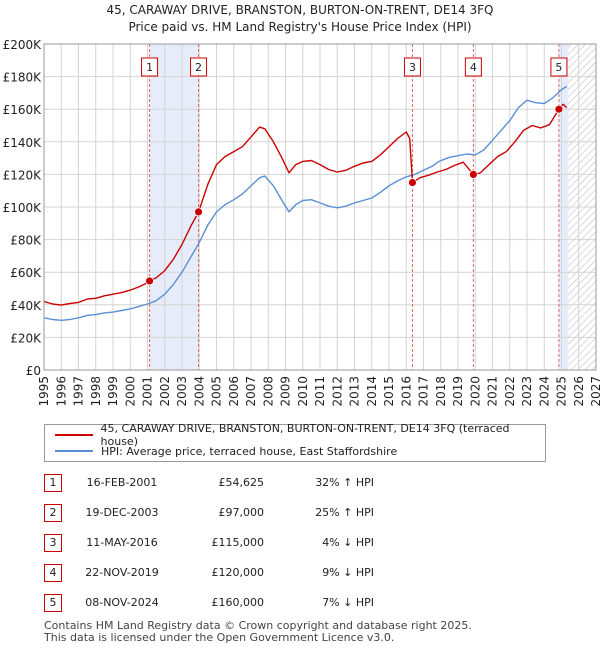  What do you see at coordinates (286, 391) in the screenshot?
I see `x-tick-label: 2009` at bounding box center [286, 391].